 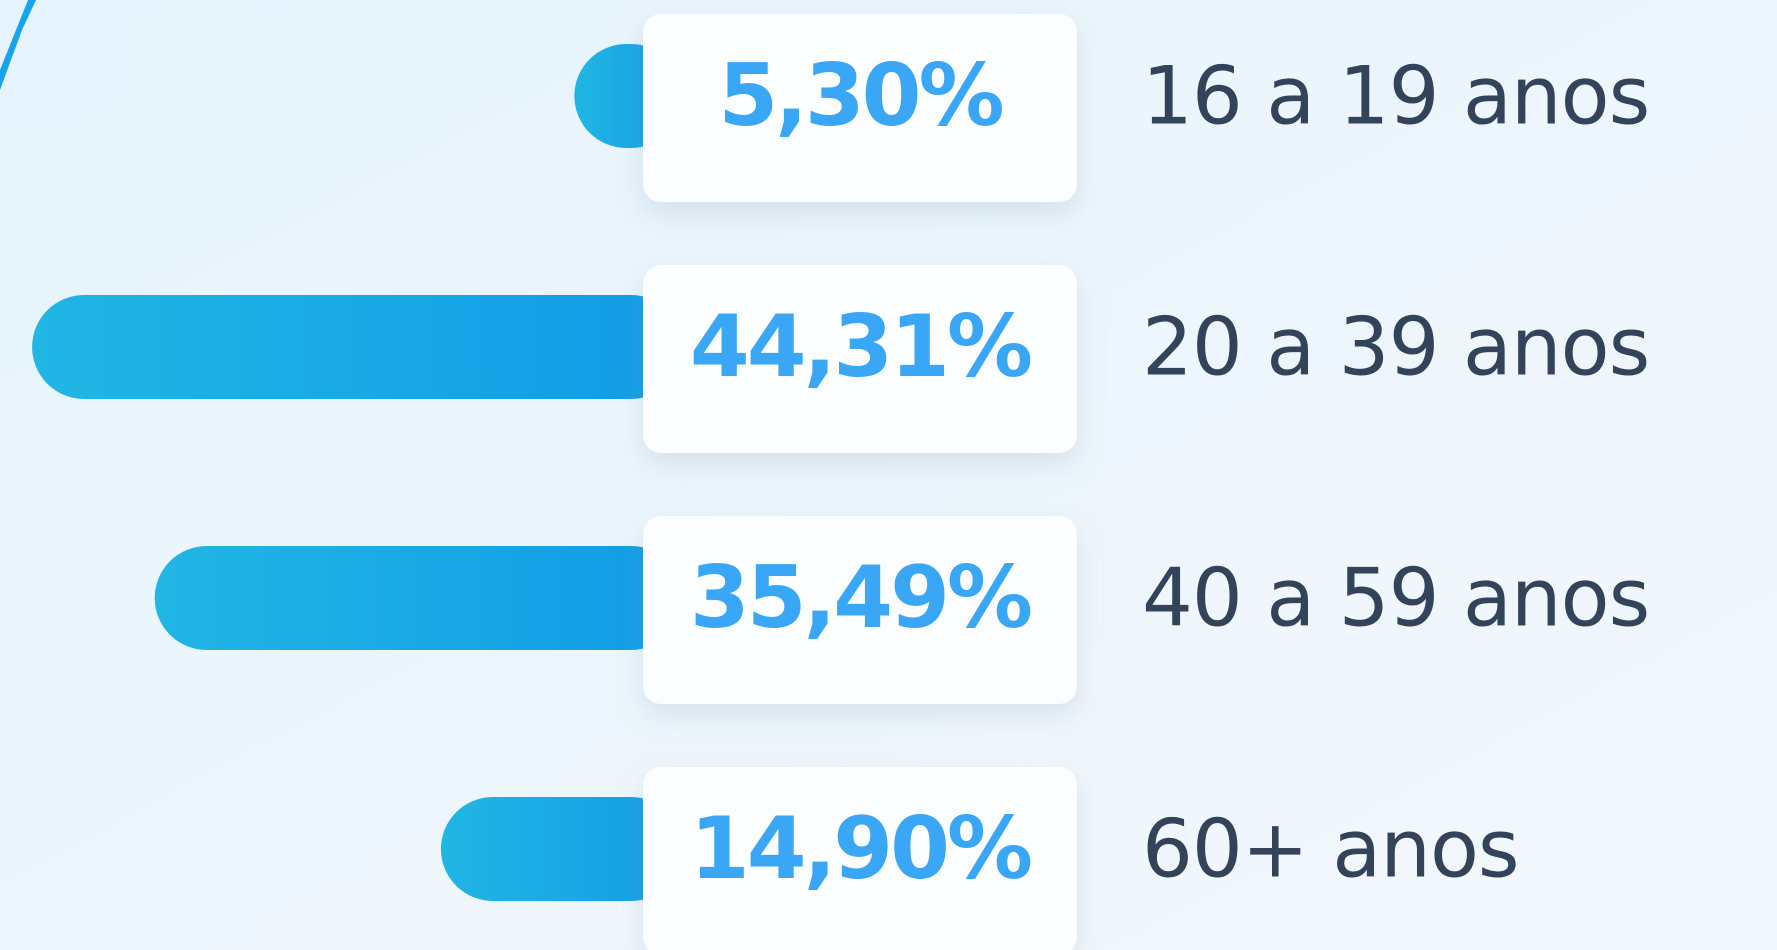 What do you see at coordinates (1395, 347) in the screenshot?
I see `category-label: 20 a 39 anos` at bounding box center [1395, 347].